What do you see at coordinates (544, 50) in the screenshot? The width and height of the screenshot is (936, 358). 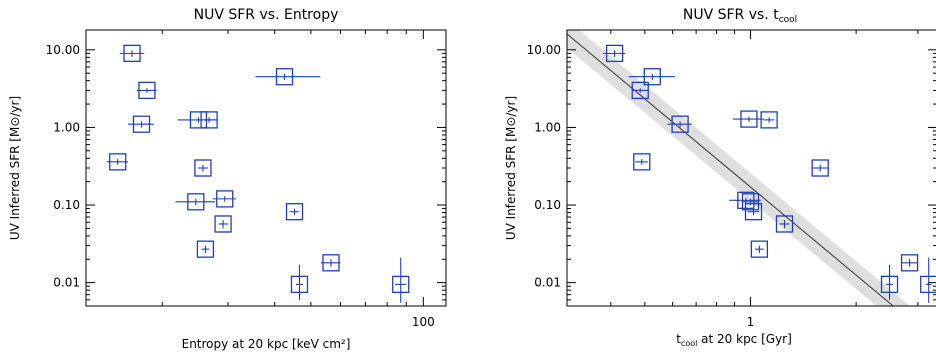 I see `right-y-tick-label: 10.00` at bounding box center [544, 50].